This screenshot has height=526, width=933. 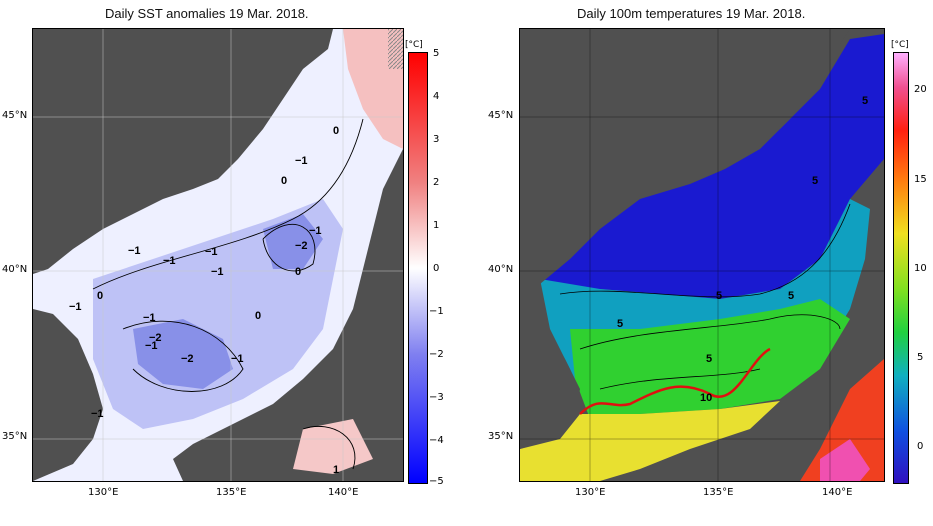 I want to click on thermal-front-line, so click(x=675, y=381).